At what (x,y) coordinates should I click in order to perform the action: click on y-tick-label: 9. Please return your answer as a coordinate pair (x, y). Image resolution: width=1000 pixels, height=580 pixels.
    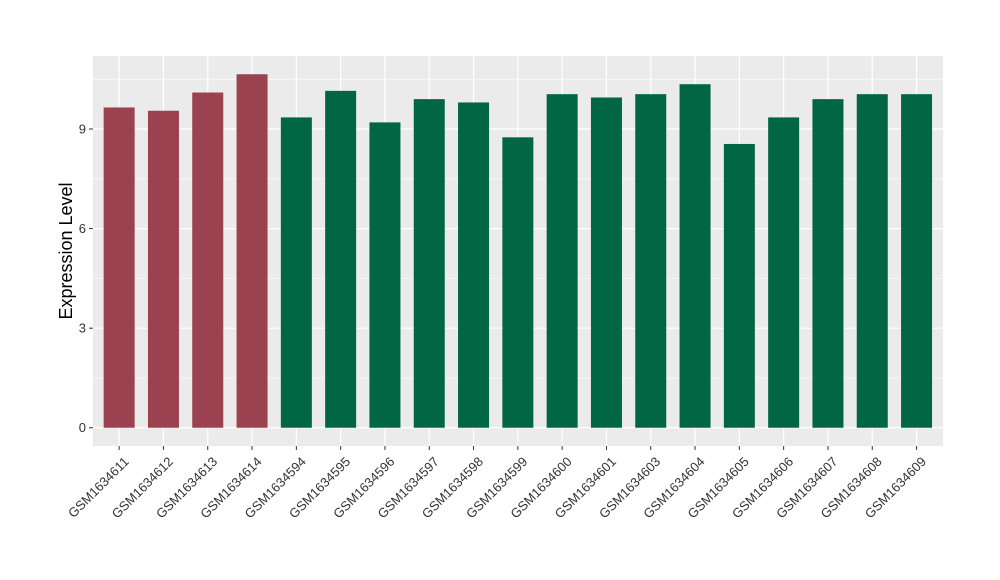
    Looking at the image, I should click on (82, 129).